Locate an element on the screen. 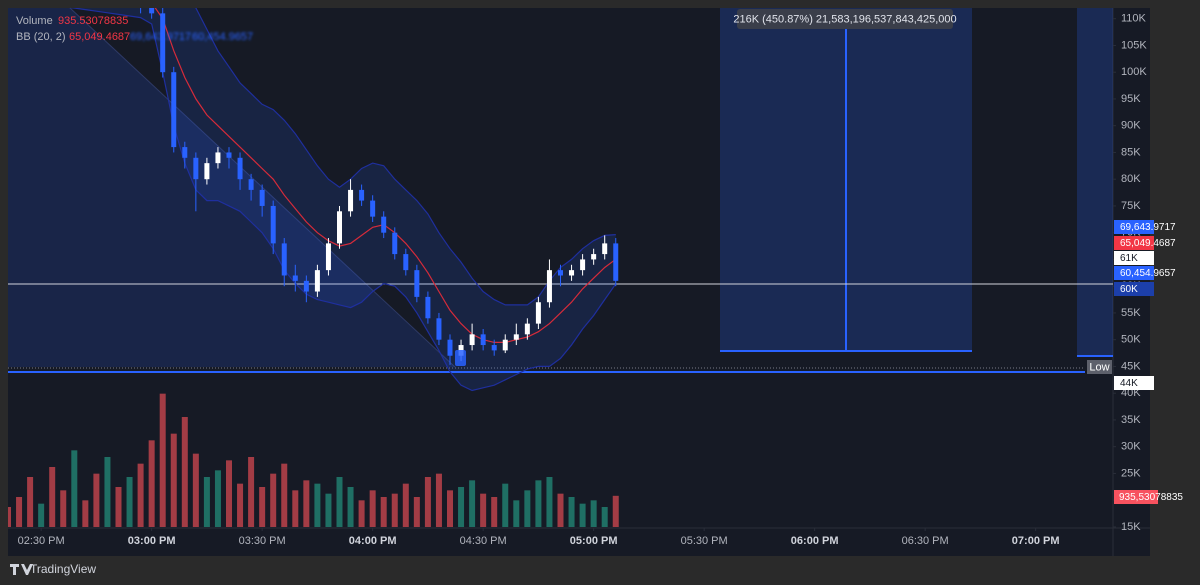 The image size is (1200, 585). y-tick-label: 40K is located at coordinates (1131, 393).